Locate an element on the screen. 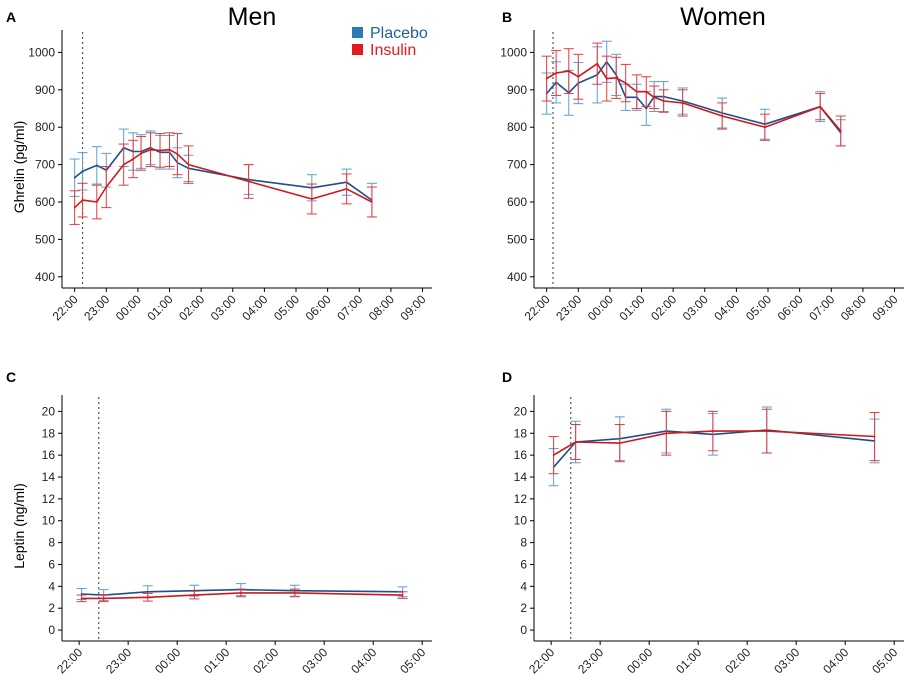  legend-label-placebo: Placebo is located at coordinates (399, 33).